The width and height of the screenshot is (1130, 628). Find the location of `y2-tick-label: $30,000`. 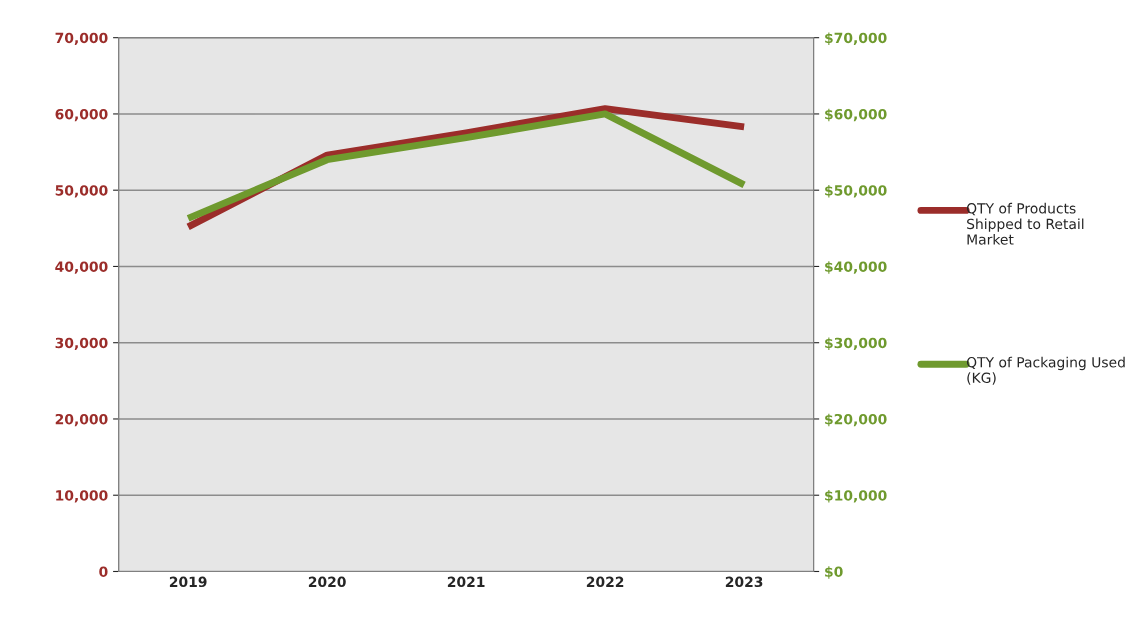

y2-tick-label: $30,000 is located at coordinates (856, 344).